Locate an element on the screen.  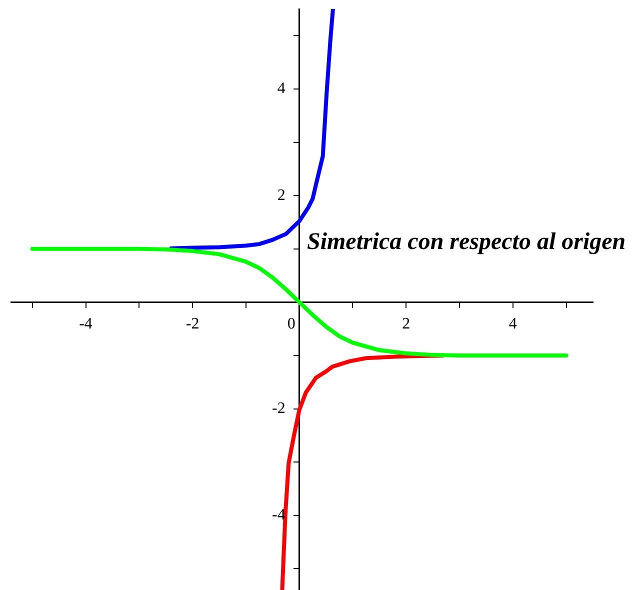
y-tick-label: -2 is located at coordinates (279, 408).